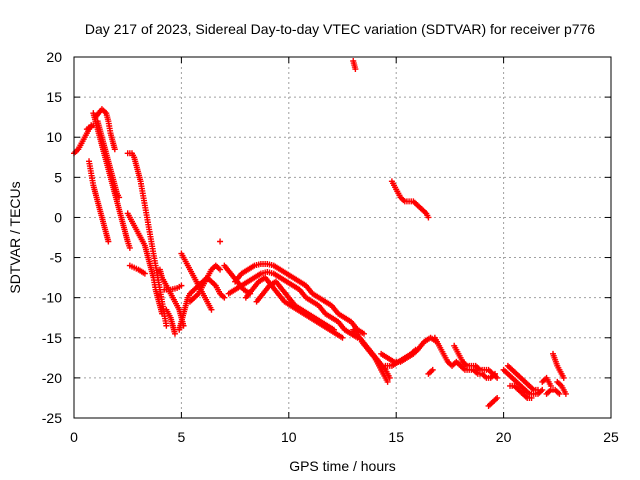  I want to click on x-tick-label: 5, so click(182, 437).